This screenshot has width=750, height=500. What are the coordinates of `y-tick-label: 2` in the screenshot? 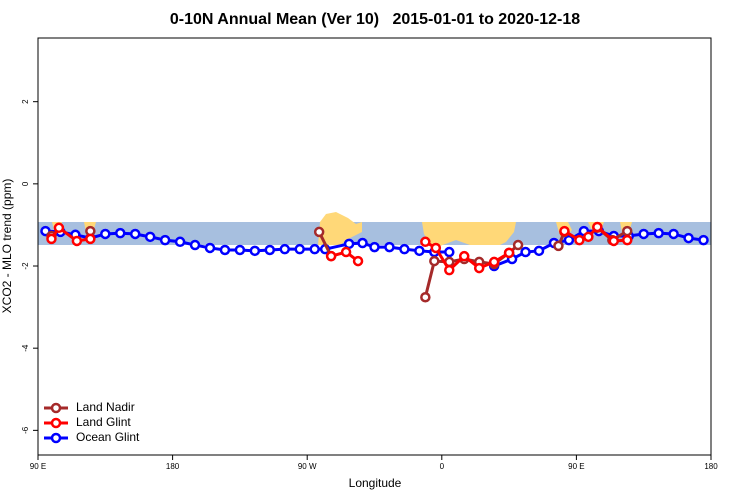 It's located at (25, 101).